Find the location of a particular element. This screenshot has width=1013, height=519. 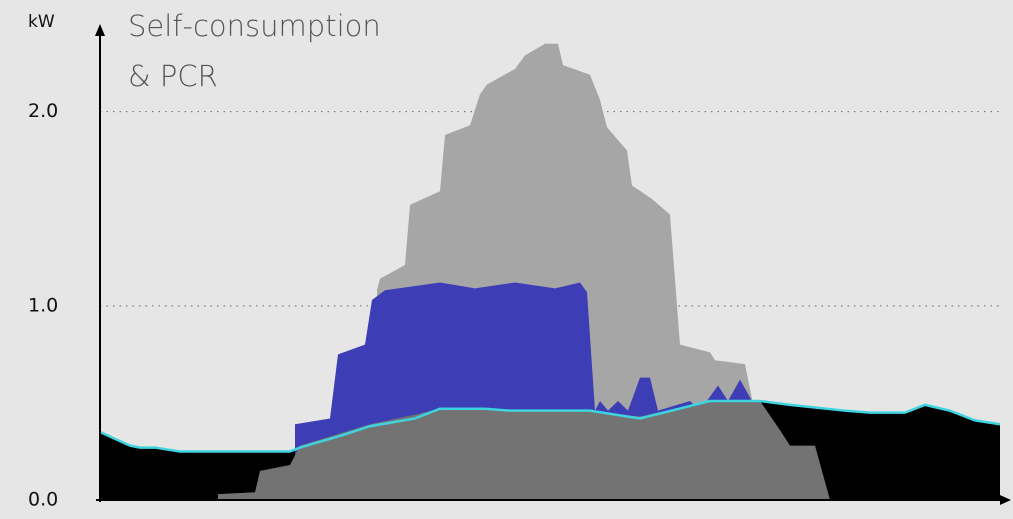

y-tick-label: 2.0 is located at coordinates (43, 111).